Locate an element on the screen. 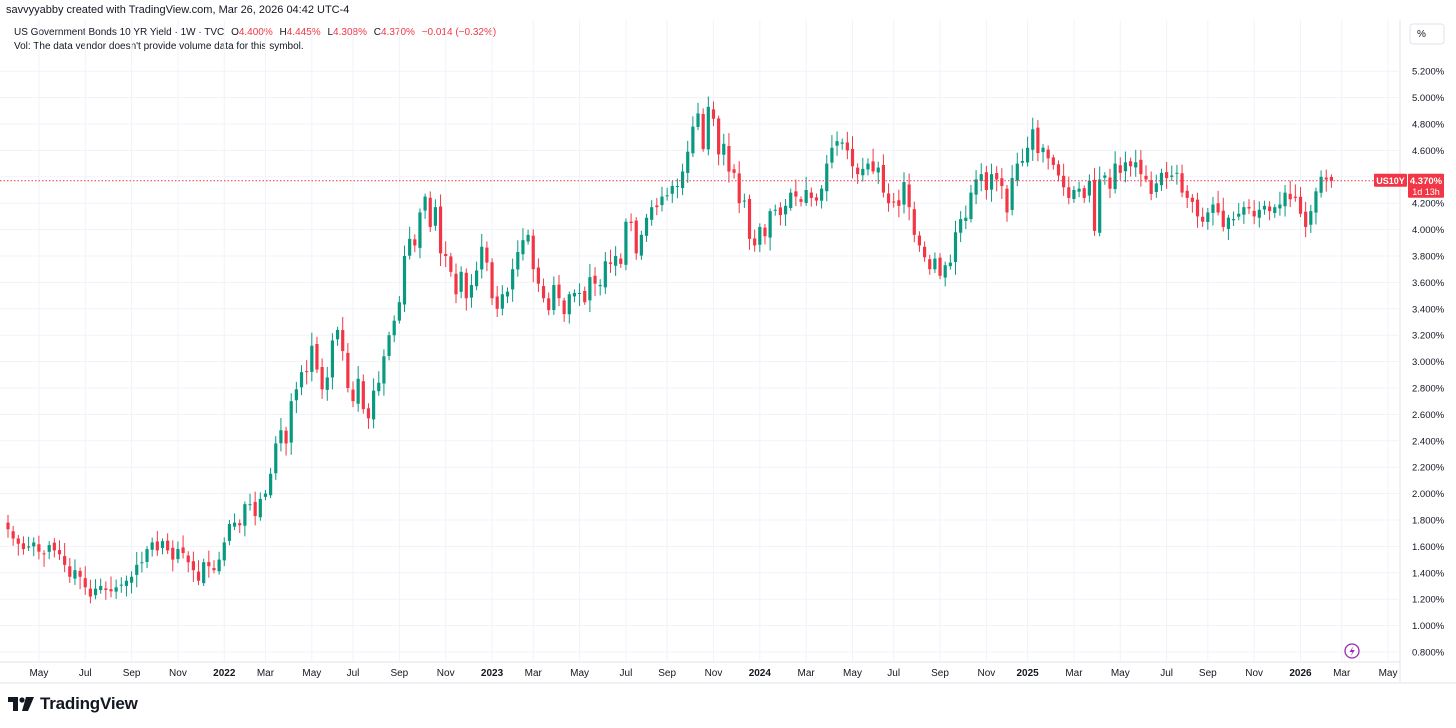  y-tick-label: 1.000% is located at coordinates (1428, 626).